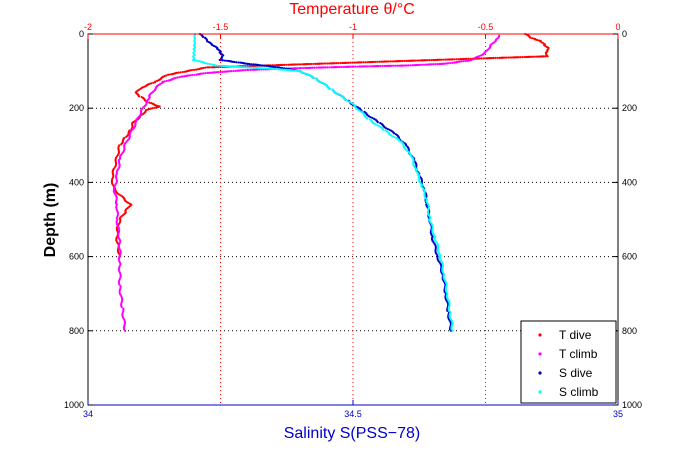 This screenshot has height=459, width=681. I want to click on bottom-axis-title: Salinity S(PSS−78), so click(352, 433).